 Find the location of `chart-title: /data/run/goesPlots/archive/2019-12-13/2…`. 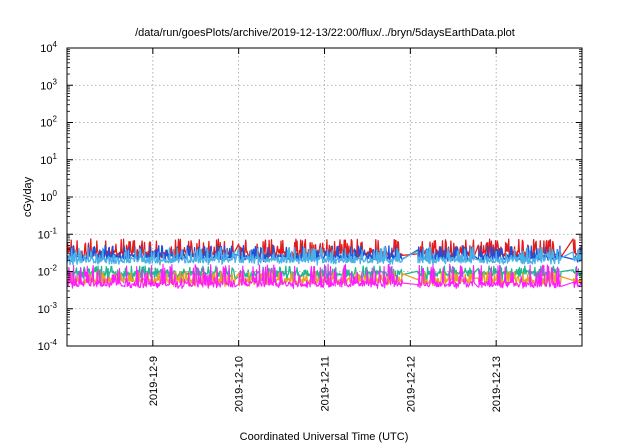

chart-title: /data/run/goesPlots/archive/2019-12-13/2… is located at coordinates (325, 33).